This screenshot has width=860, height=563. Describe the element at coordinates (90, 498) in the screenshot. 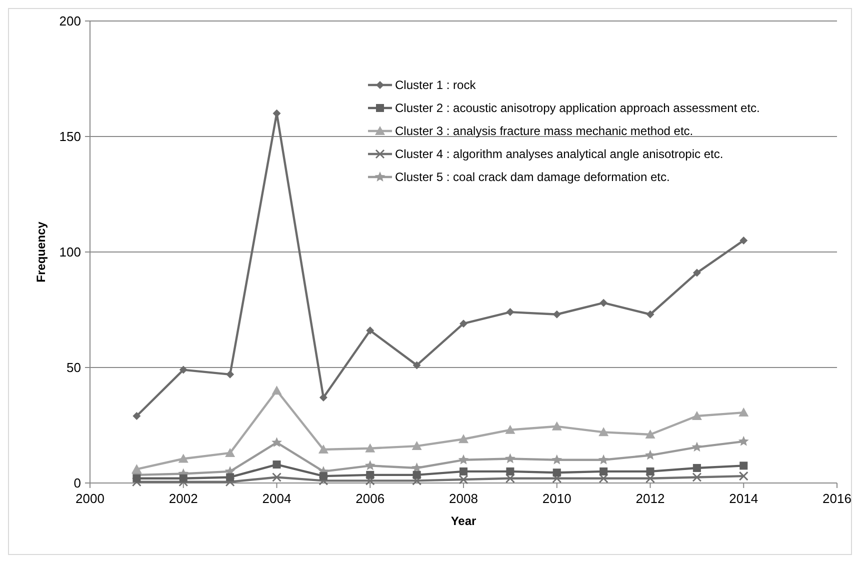

I see `x-tick-label: 2000` at that location.